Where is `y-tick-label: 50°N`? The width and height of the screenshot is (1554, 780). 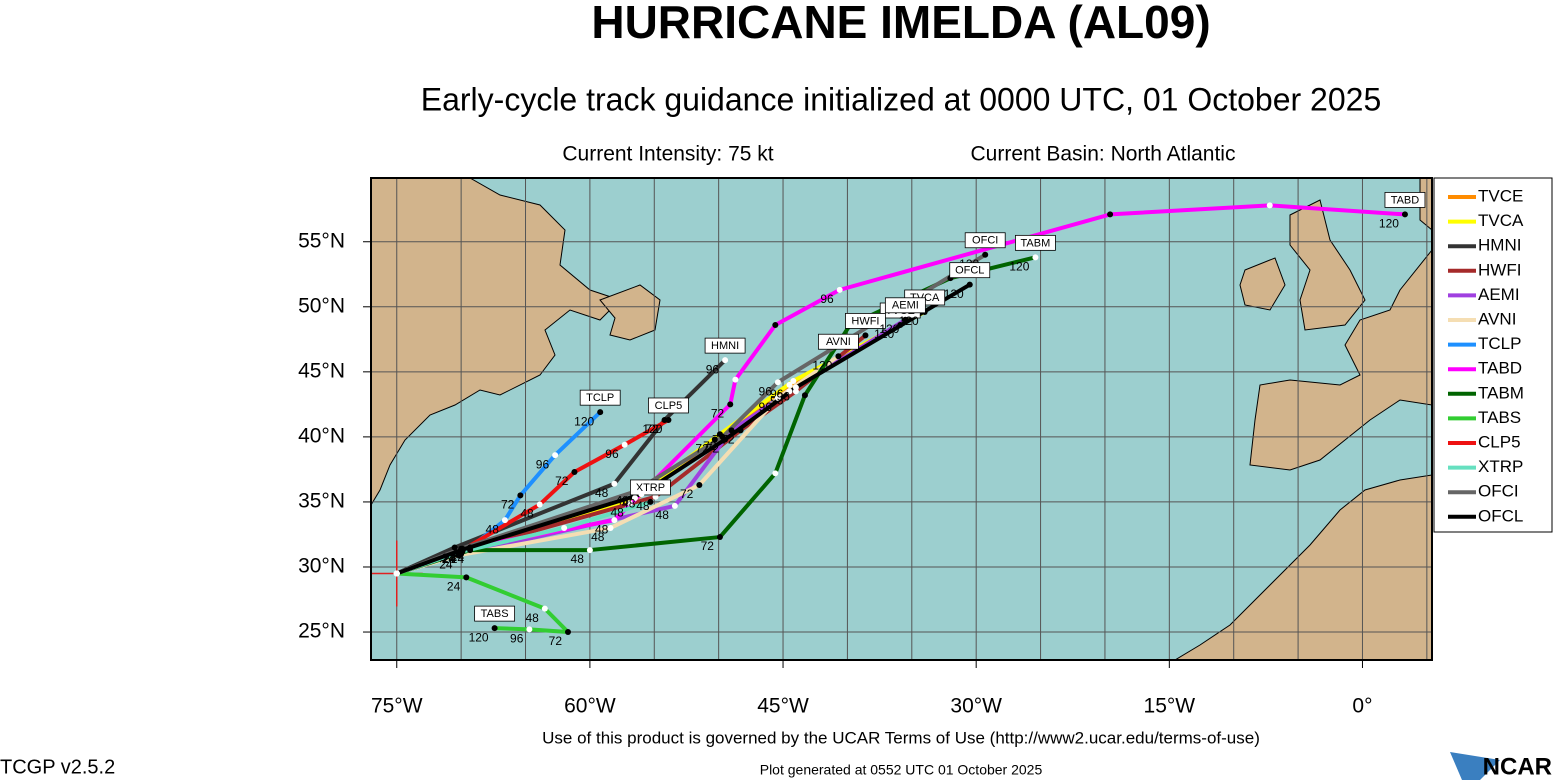
y-tick-label: 50°N is located at coordinates (321, 305).